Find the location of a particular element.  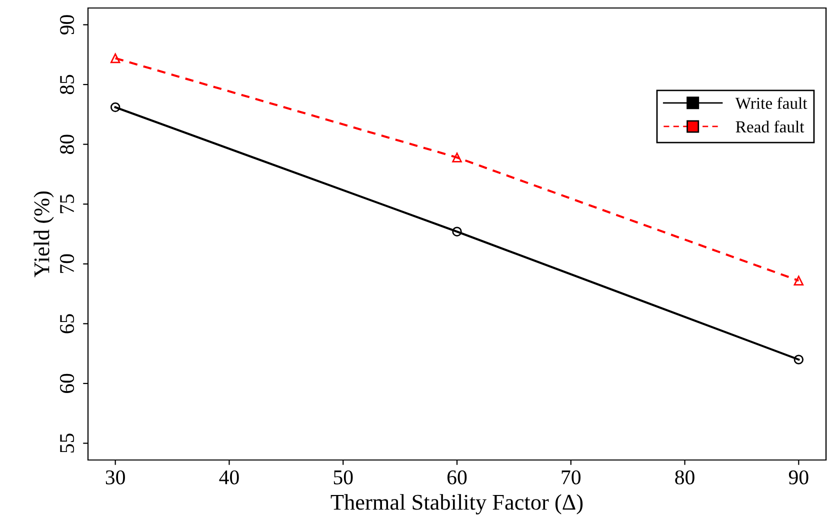

x-tick-label: 50 is located at coordinates (343, 477).